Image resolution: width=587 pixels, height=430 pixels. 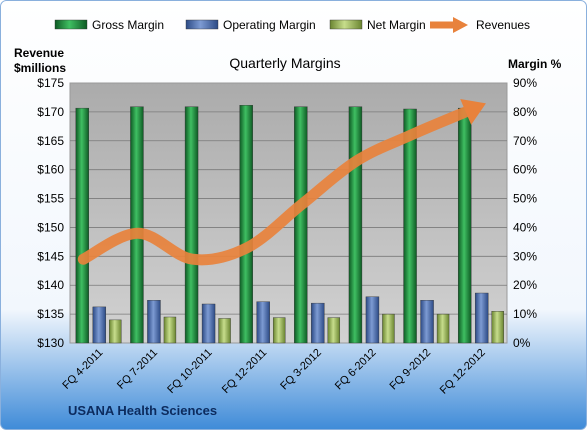 I want to click on y-right-tick-label: 10%, so click(x=525, y=314).